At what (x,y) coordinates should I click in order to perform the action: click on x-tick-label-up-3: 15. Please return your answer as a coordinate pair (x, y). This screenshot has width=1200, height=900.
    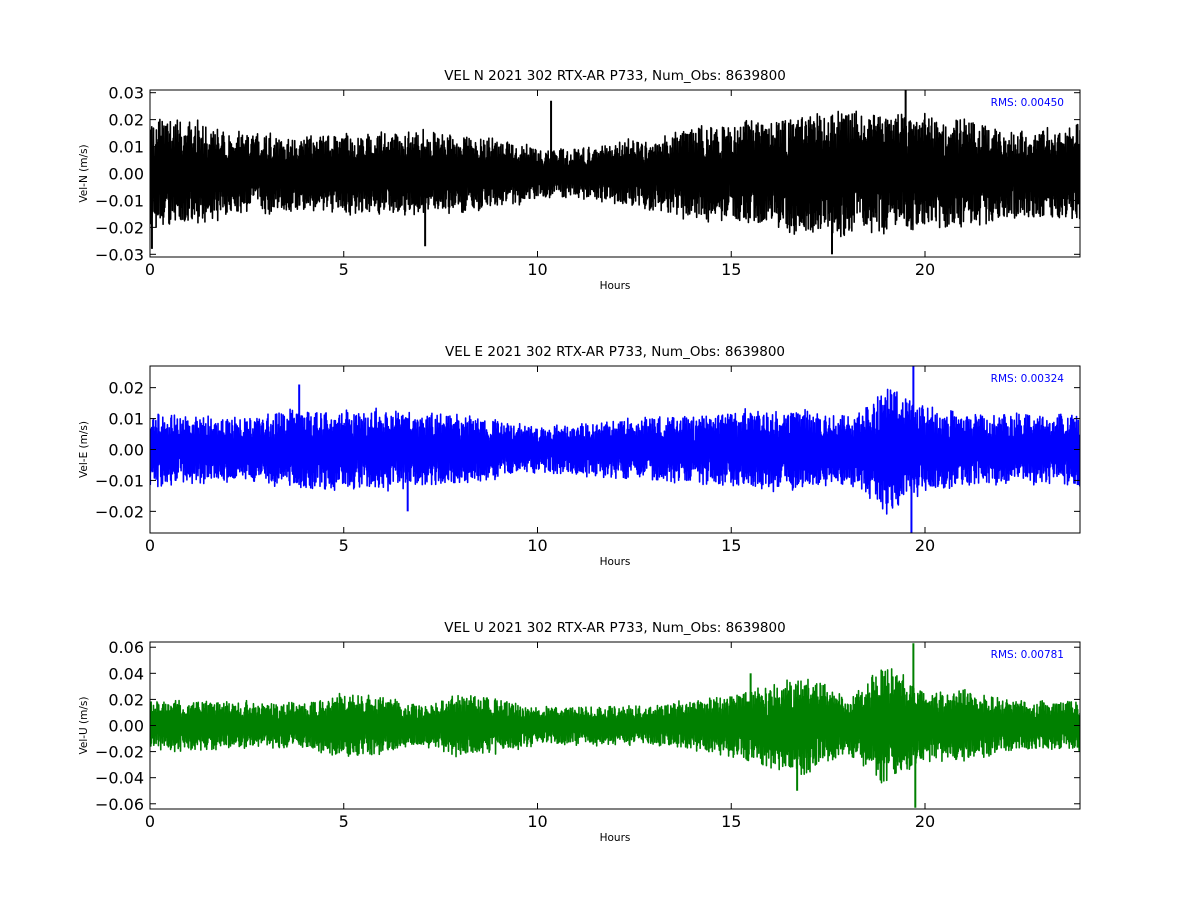
    Looking at the image, I should click on (731, 821).